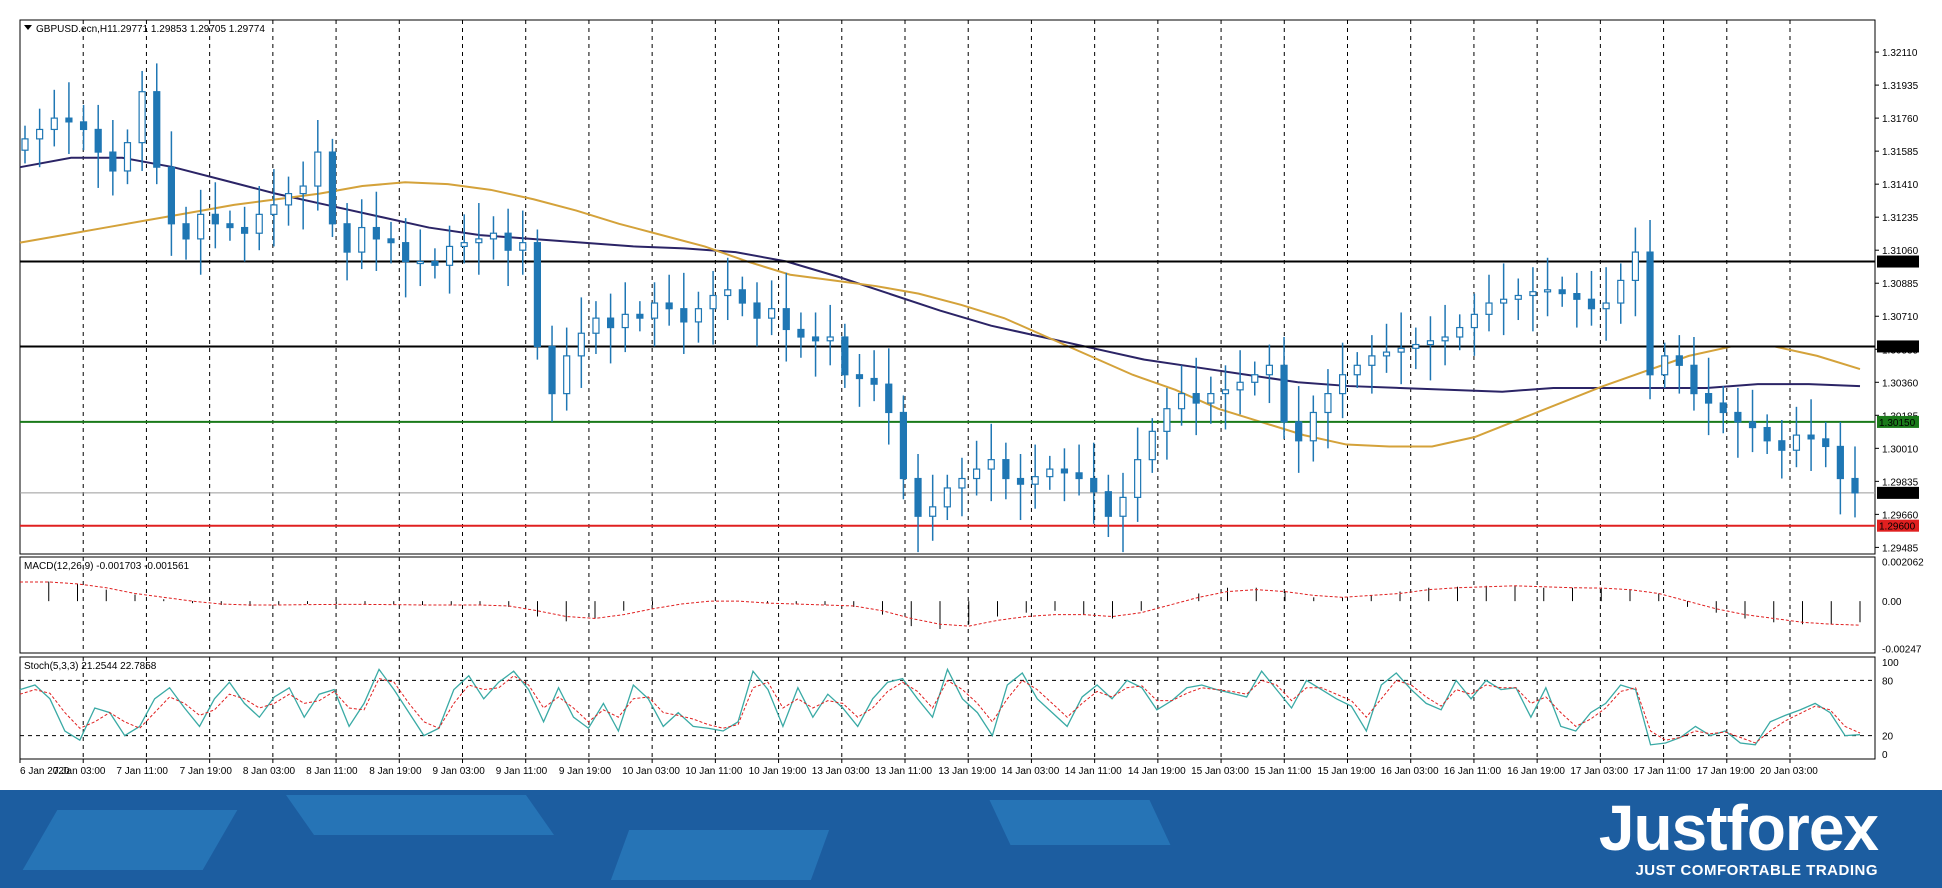 This screenshot has width=1942, height=888. Describe the element at coordinates (1536, 771) in the screenshot. I see `time-label: 16 Jan 19:00` at that location.